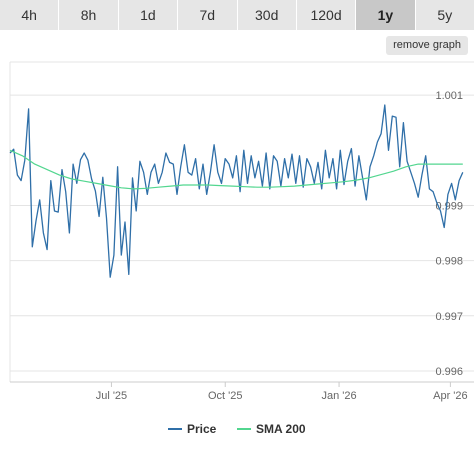 This screenshot has width=474, height=455. What do you see at coordinates (30, 15) in the screenshot?
I see `tab-4h: 4h` at bounding box center [30, 15].